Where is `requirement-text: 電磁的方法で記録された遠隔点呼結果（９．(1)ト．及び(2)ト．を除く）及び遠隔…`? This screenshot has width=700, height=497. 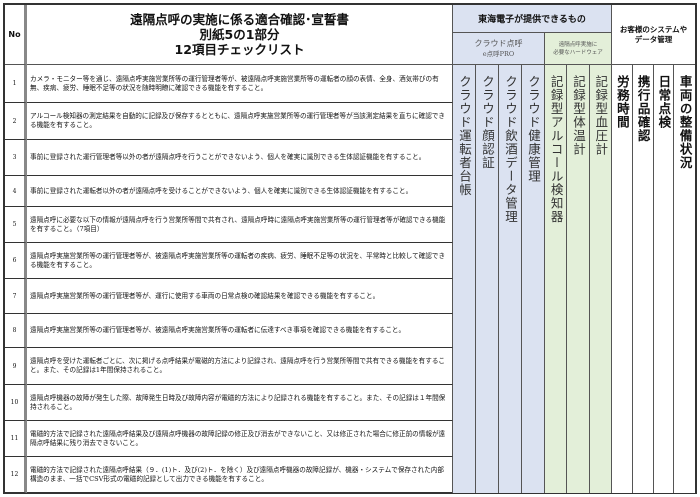 requirement-text: 電磁的方法で記録された遠隔点呼結果（９．(1)ト．及び(2)ト．を除く）及び遠隔… is located at coordinates (240, 475).